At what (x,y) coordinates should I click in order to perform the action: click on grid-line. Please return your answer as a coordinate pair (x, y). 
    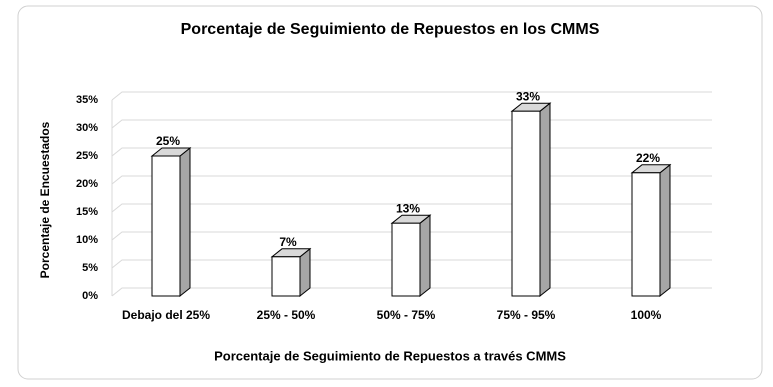
    Looking at the image, I should click on (411, 96).